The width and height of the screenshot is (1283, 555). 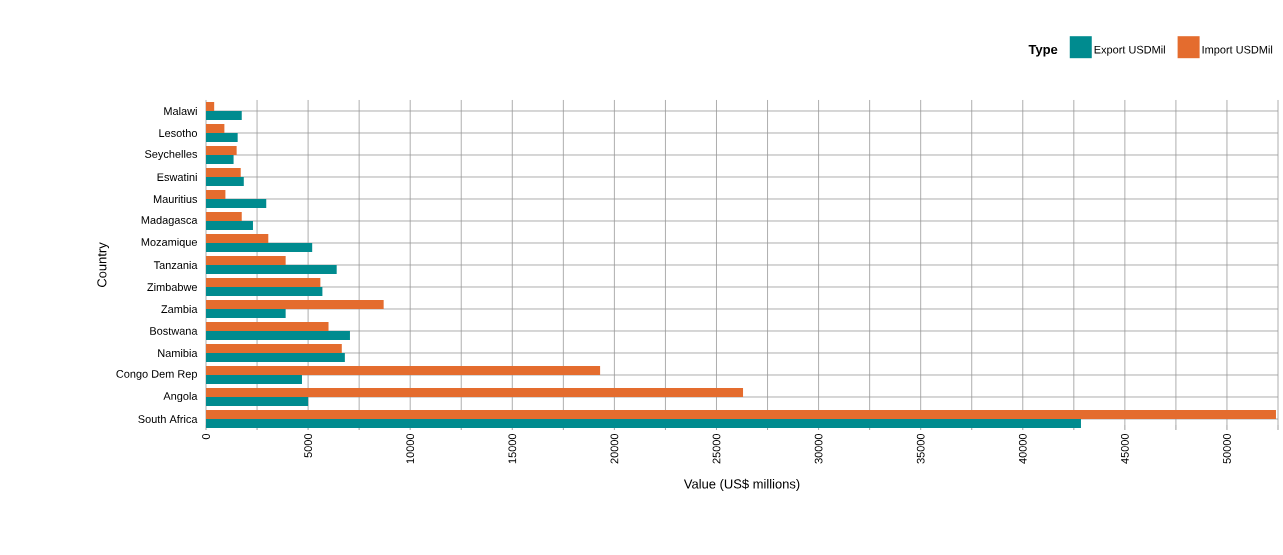 What do you see at coordinates (614, 448) in the screenshot?
I see `x-tick-label: 20000` at bounding box center [614, 448].